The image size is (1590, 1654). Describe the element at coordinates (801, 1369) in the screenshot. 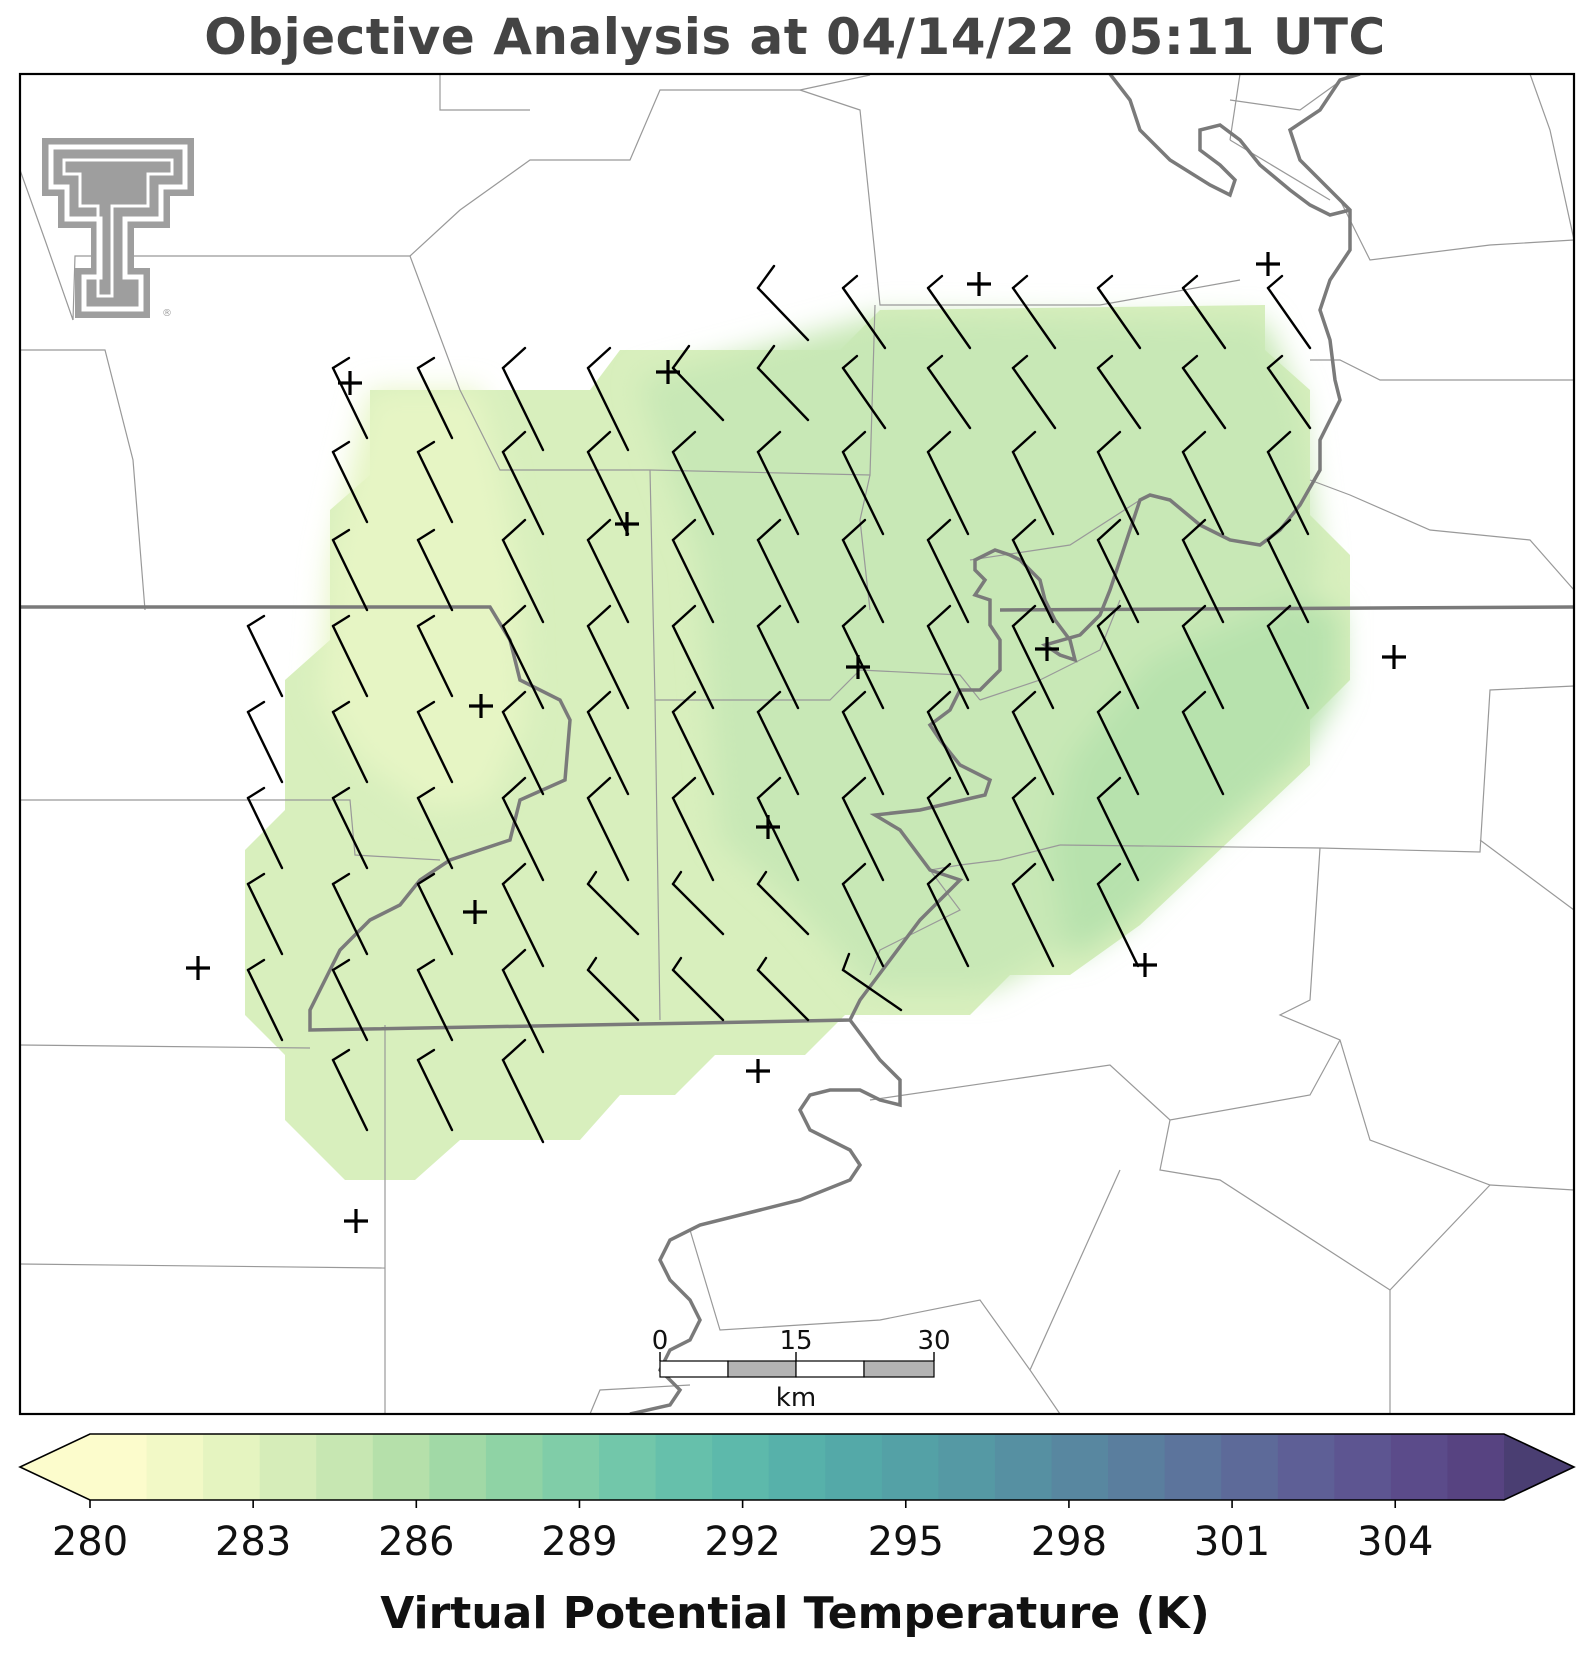

I see `scale-bar: 0 15 30 km` at that location.